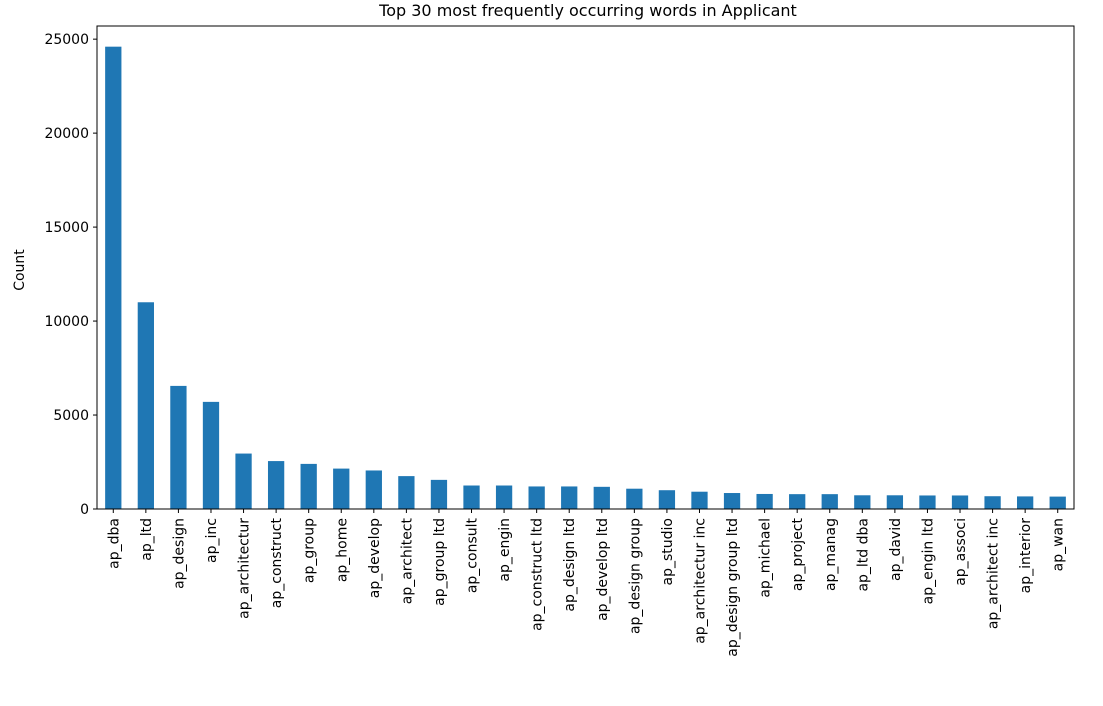 The width and height of the screenshot is (1103, 706). Describe the element at coordinates (407, 560) in the screenshot. I see `x-tick-label-9: ap_architect` at that location.